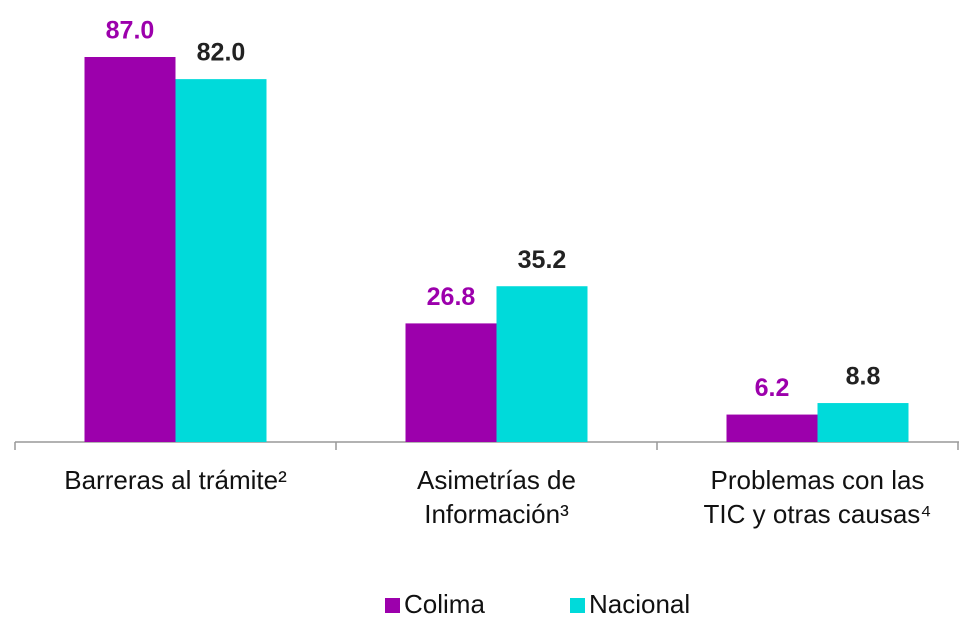 Image resolution: width=959 pixels, height=623 pixels. What do you see at coordinates (639, 604) in the screenshot?
I see `legend-label: Nacional` at bounding box center [639, 604].